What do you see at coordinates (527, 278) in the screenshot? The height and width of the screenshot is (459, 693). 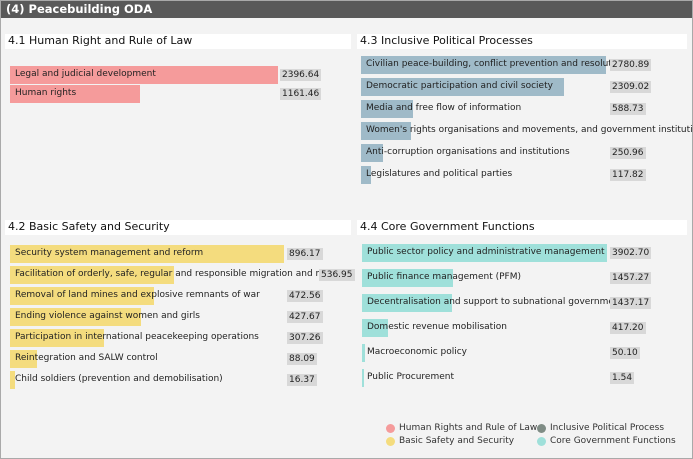 I see `bar-row: Public finance management (PFM) 1457.27` at bounding box center [527, 278].